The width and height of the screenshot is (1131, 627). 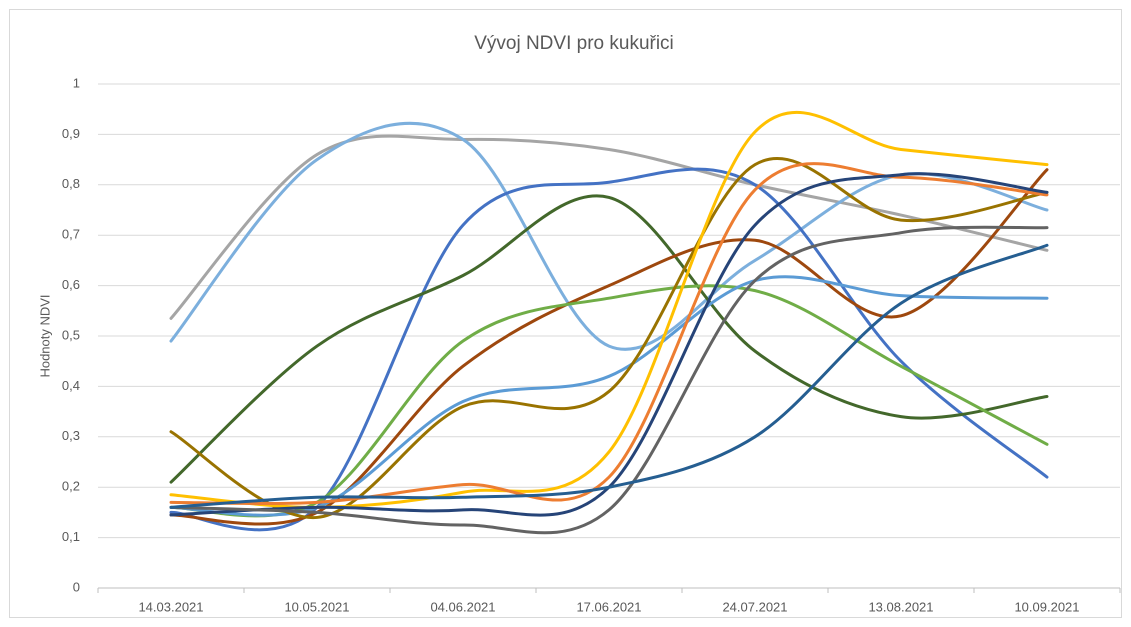 I want to click on y-tick-label: 0, so click(x=76, y=586).